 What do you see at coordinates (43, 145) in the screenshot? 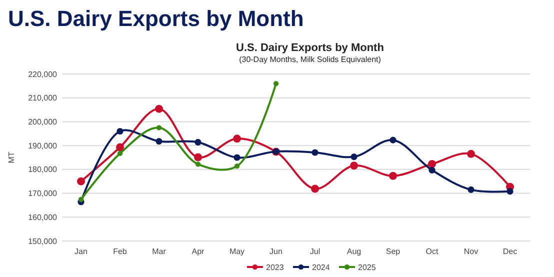
I see `y-tick-label: 190,000` at bounding box center [43, 145].